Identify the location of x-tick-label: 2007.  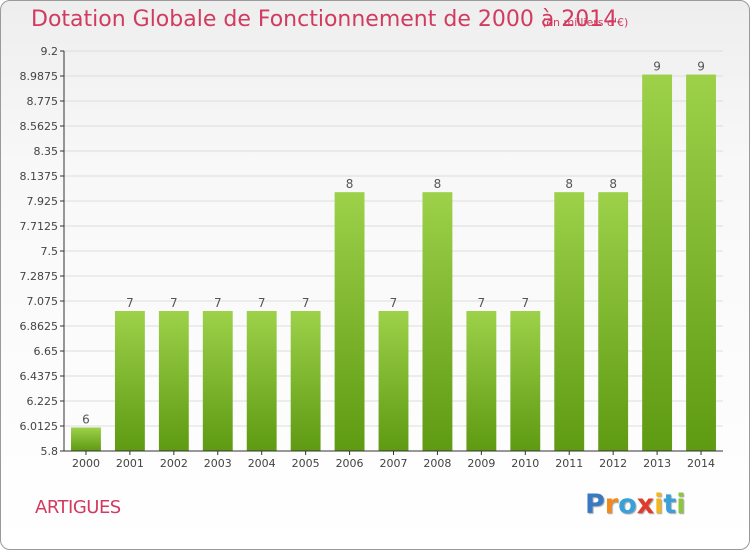
(394, 463).